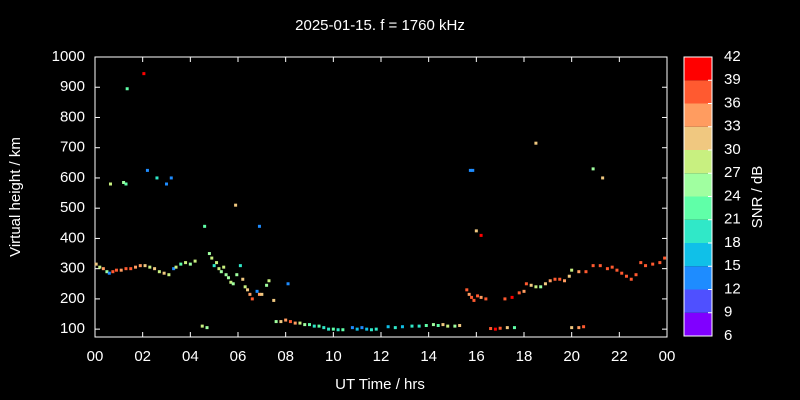 This screenshot has width=800, height=400. I want to click on x-tick-label: 04, so click(190, 356).